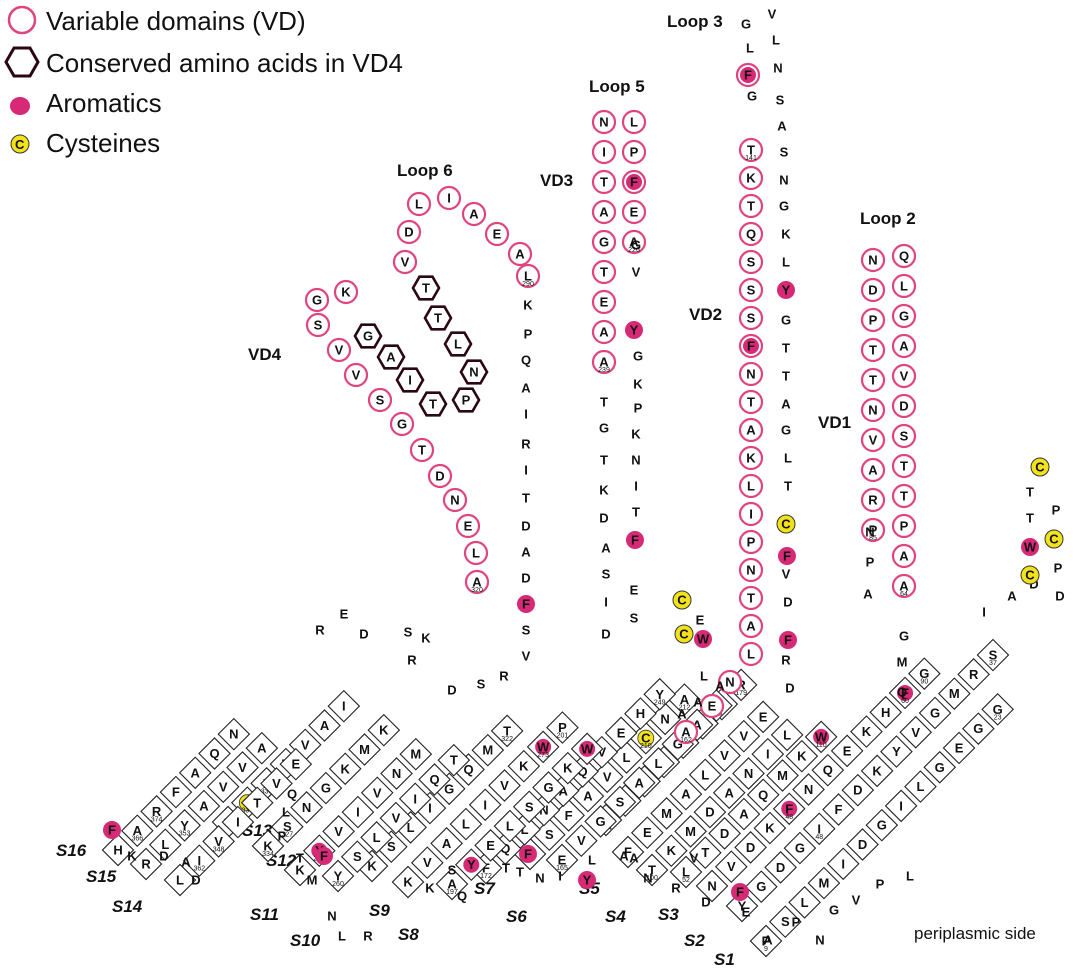 The height and width of the screenshot is (973, 1077). What do you see at coordinates (604, 370) in the screenshot?
I see `residue-number: 239` at bounding box center [604, 370].